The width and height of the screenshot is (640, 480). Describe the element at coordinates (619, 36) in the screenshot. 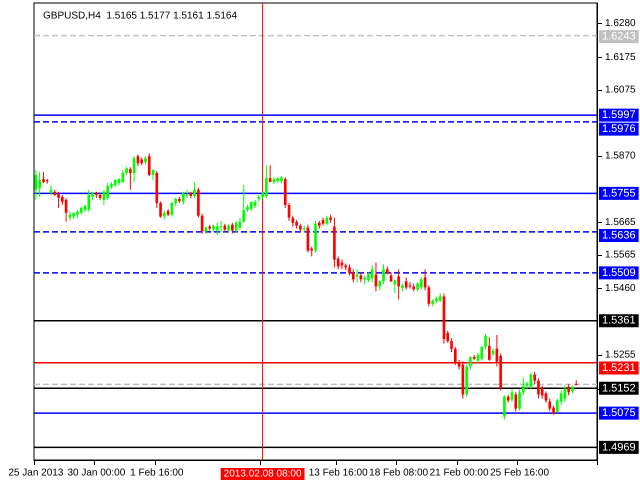

I see `ref-line-label: 1.6243` at that location.